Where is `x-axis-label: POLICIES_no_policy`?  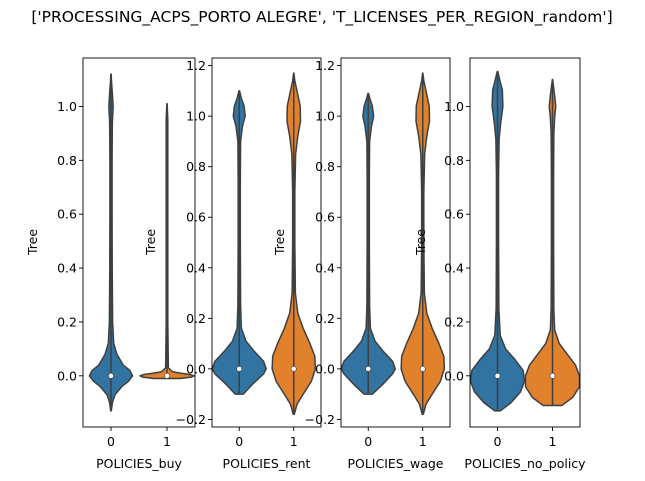
x-axis-label: POLICIES_no_policy is located at coordinates (525, 463).